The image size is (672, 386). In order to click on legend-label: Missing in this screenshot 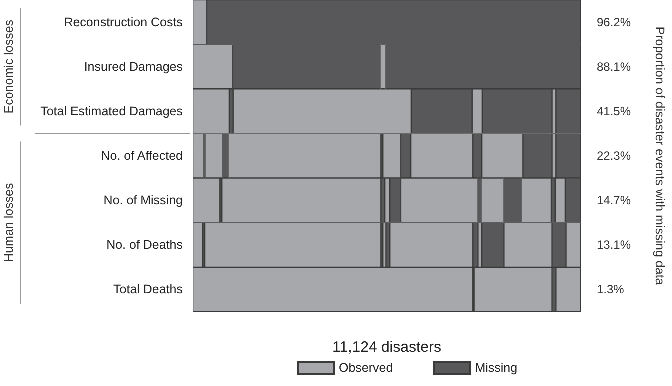, I will do `click(496, 368)`.